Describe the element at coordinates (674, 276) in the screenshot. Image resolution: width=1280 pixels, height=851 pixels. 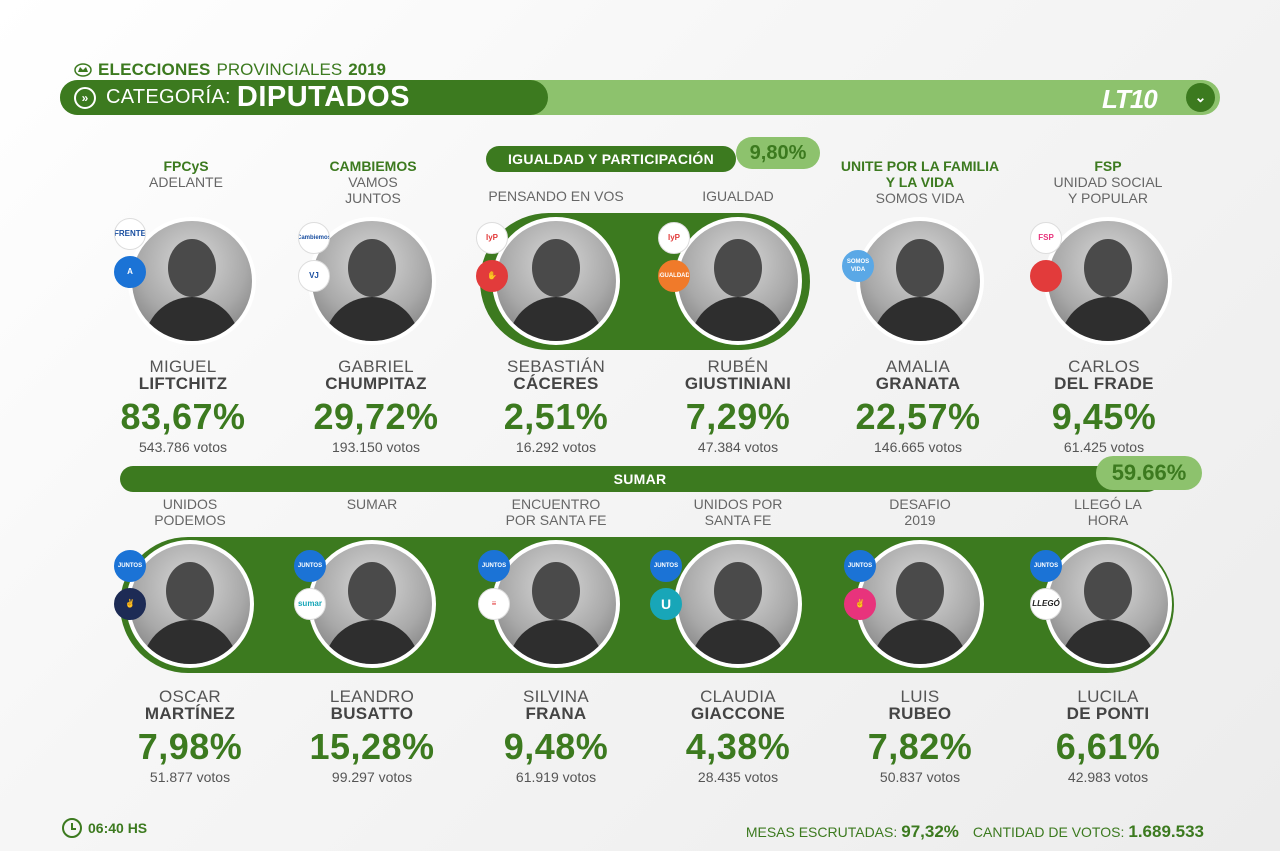
I see `igualdad-logo-icon: IGUALDAD` at that location.